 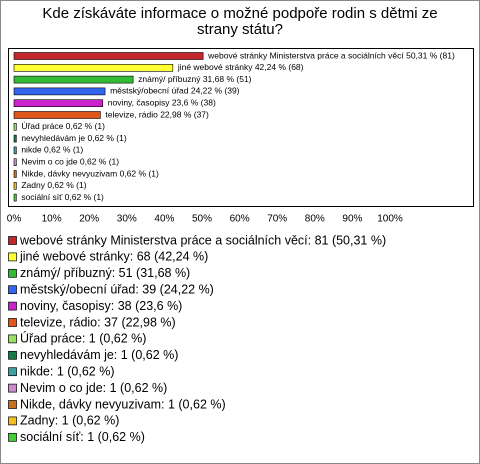 I want to click on data-label: známý/ příbuzný 31,68 % (51), so click(x=195, y=79).